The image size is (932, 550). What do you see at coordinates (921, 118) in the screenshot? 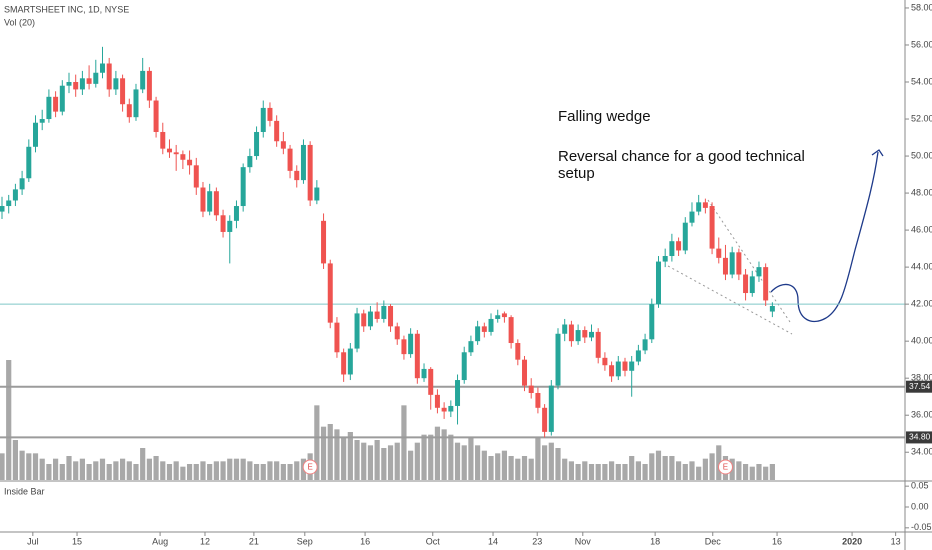
I see `y-tick-label: 52.00` at bounding box center [921, 118].